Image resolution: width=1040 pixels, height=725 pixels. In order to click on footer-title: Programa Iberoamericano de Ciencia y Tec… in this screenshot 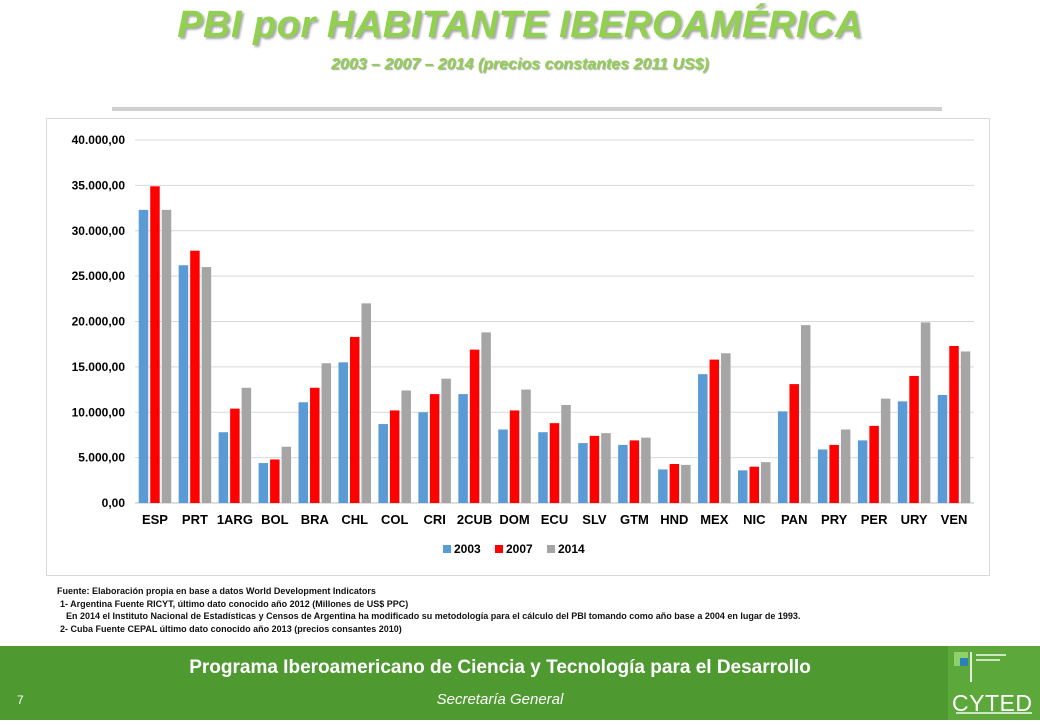, I will do `click(500, 667)`.